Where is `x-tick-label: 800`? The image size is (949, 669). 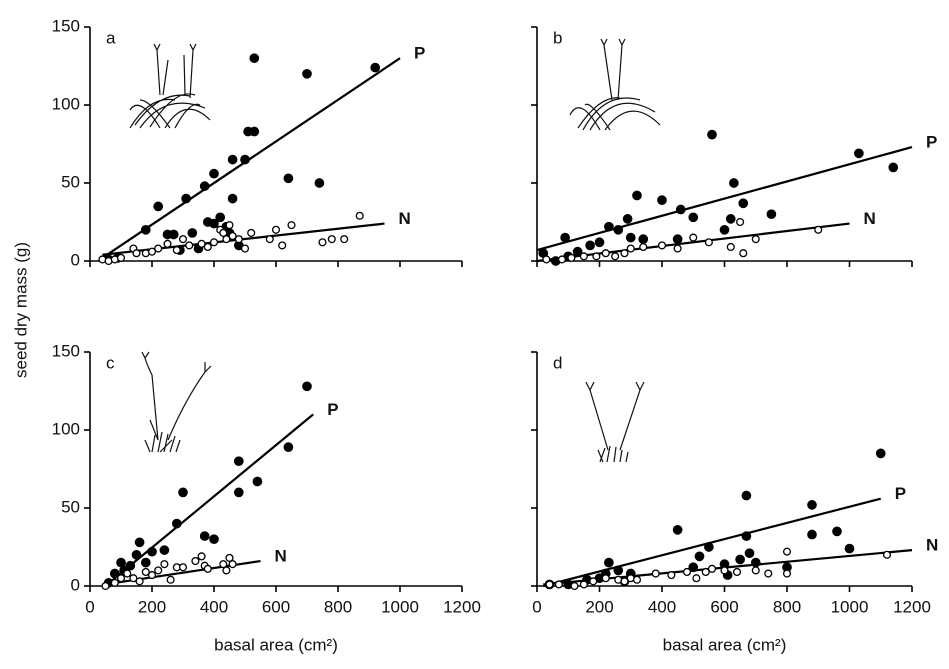 x-tick-label: 800 is located at coordinates (787, 606).